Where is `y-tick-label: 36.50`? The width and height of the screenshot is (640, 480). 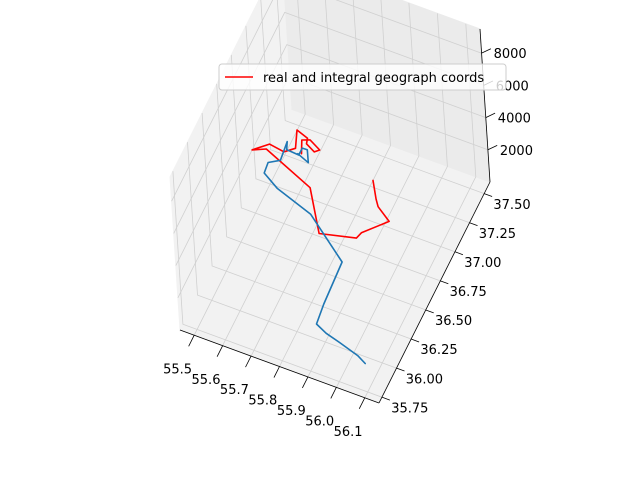
y-tick-label: 36.50 is located at coordinates (453, 321).